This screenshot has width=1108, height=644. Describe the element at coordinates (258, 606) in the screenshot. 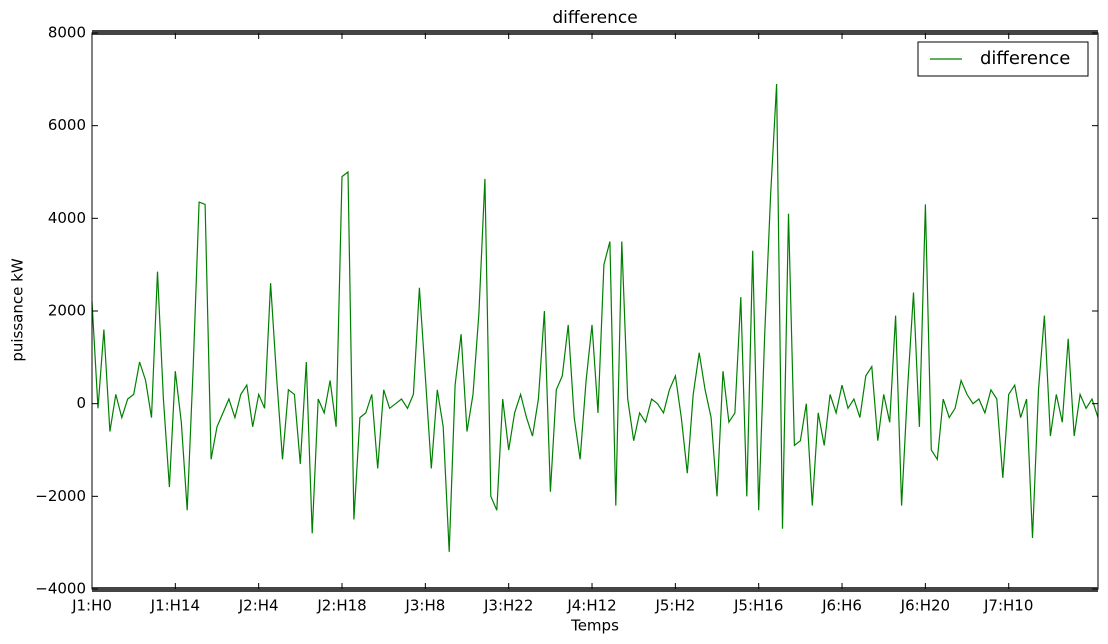

I see `x-tick-label: J2:H4` at that location.